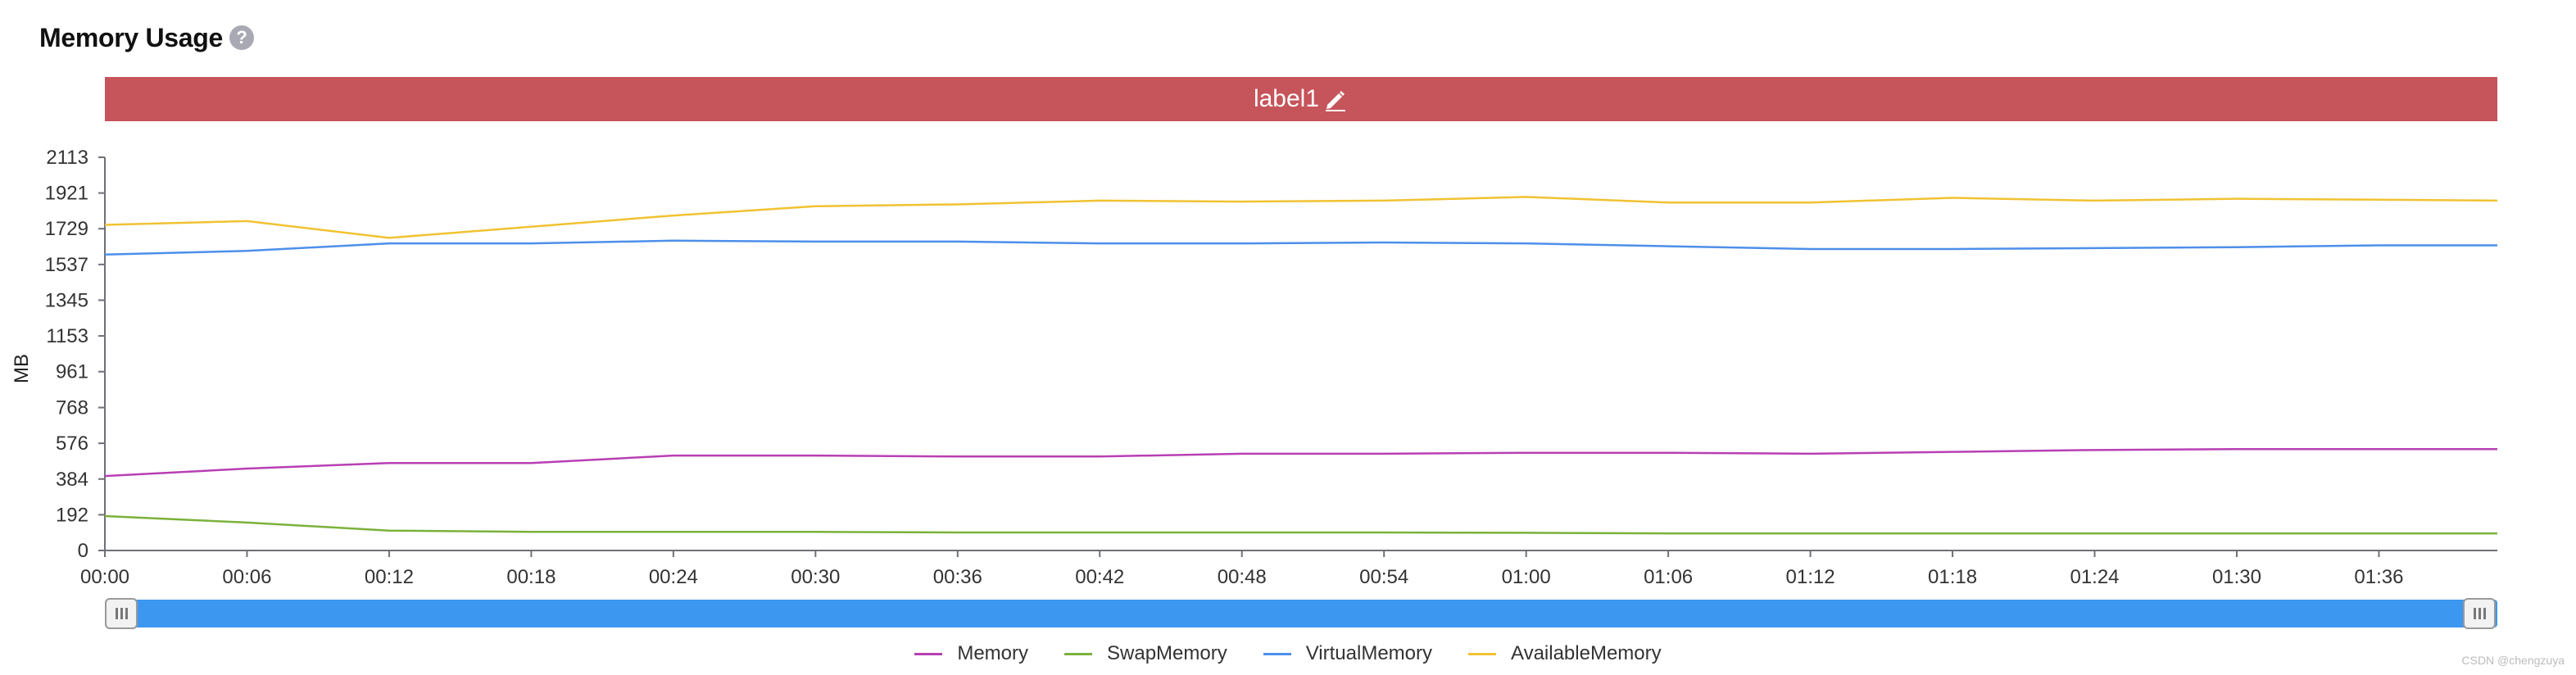 The height and width of the screenshot is (675, 2576). I want to click on y-tick-label: 0, so click(83, 551).